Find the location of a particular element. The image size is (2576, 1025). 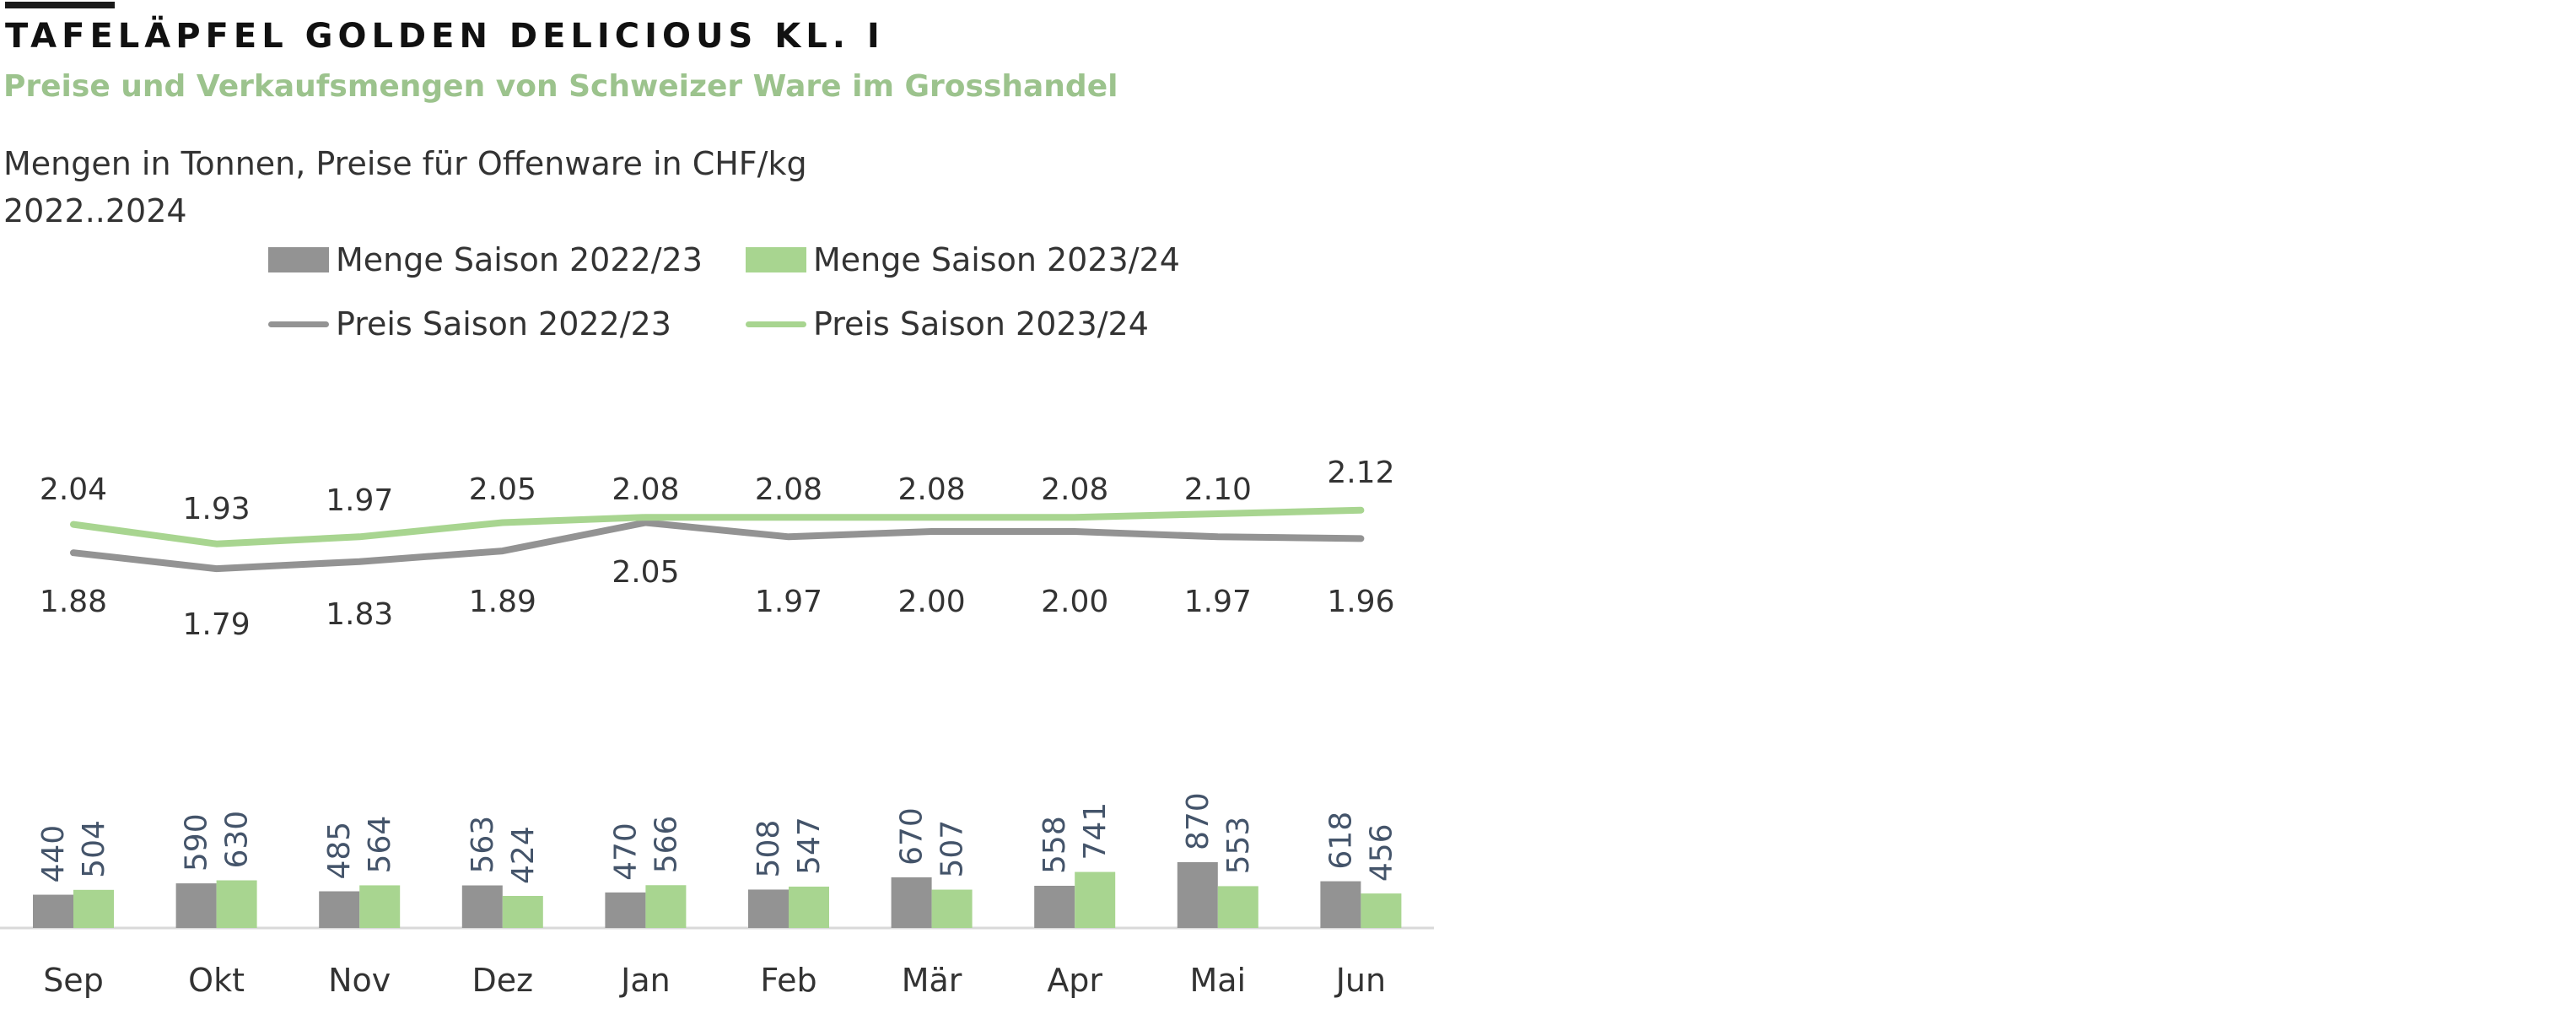

bar-value-label: 870 is located at coordinates (1198, 821).